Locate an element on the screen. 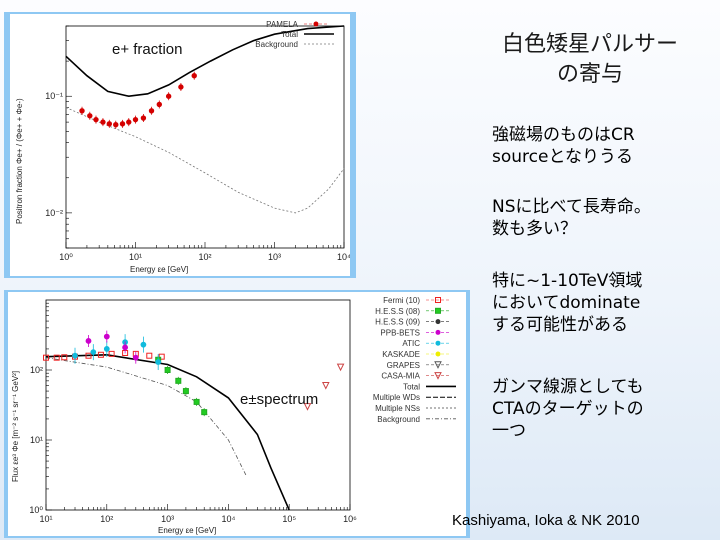 The width and height of the screenshot is (720, 540). point-1-line-2: sourceとなりうる is located at coordinates (562, 157).